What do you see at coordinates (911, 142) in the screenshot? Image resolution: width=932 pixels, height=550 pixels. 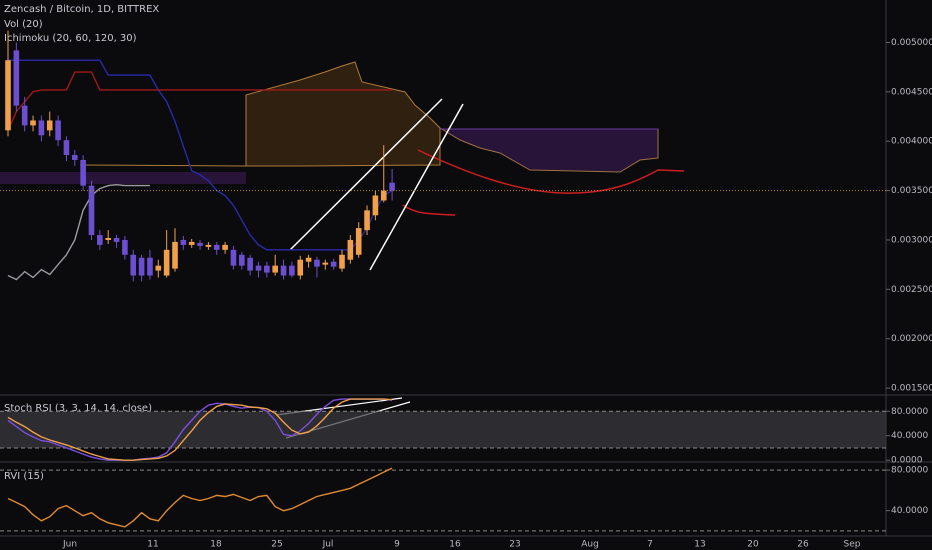 I see `y-tick-label: 0.00400000` at bounding box center [911, 142].